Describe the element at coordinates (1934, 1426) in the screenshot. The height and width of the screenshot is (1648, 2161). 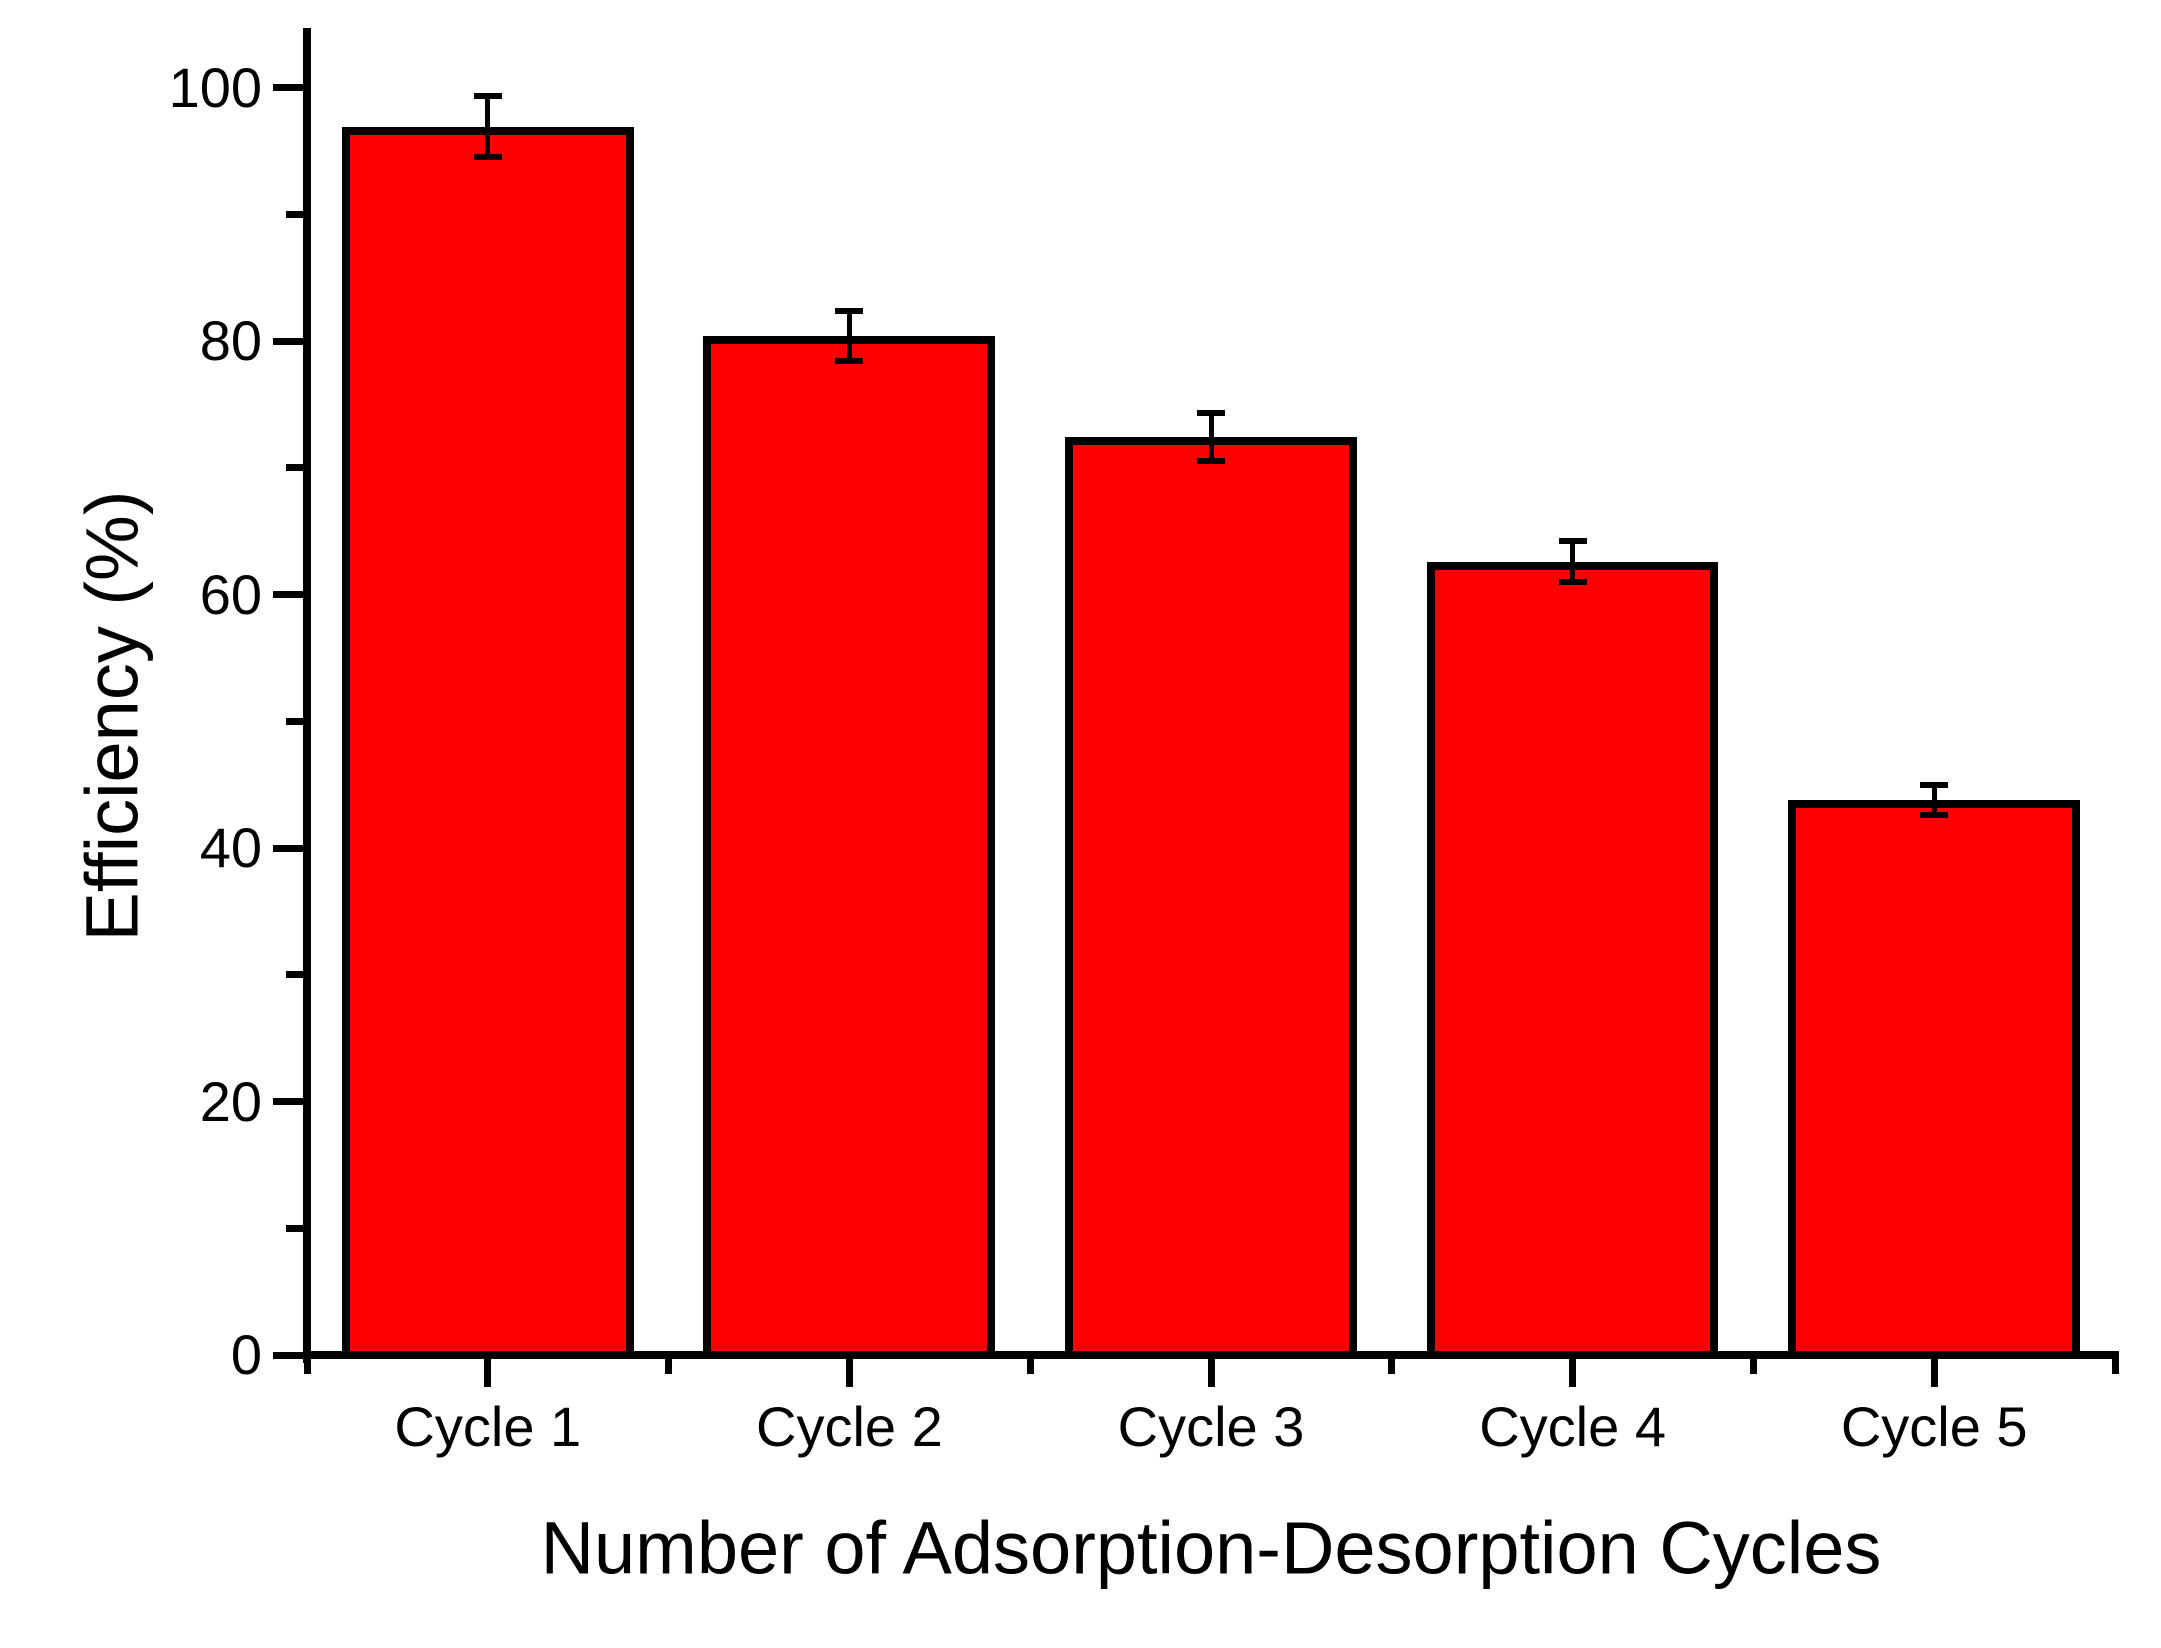
I see `x-tick-label: Cycle 5` at that location.